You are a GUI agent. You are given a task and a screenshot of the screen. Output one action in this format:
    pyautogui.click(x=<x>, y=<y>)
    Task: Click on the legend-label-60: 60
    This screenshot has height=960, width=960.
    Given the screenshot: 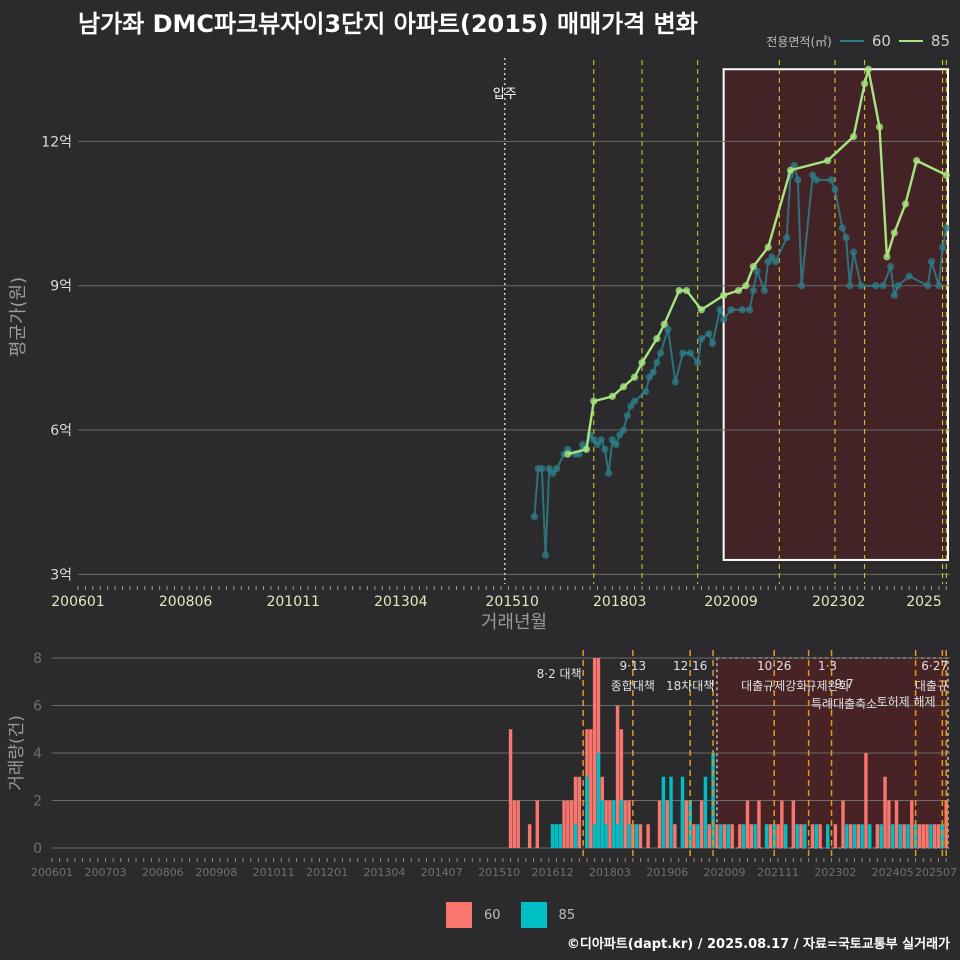 What is the action you would take?
    pyautogui.click(x=881, y=41)
    